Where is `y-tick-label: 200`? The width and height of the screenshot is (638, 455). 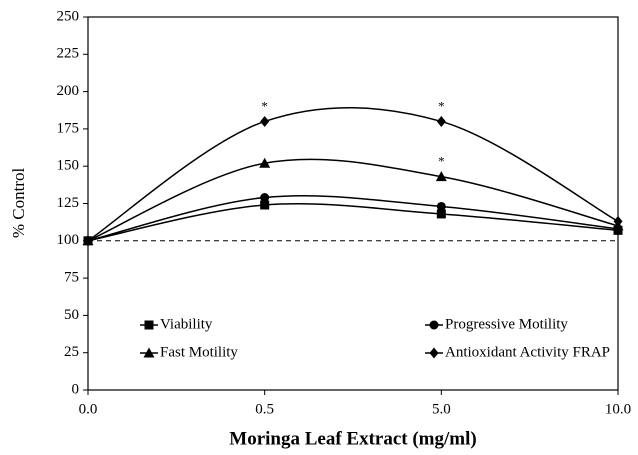
y-tick-label: 200 is located at coordinates (68, 91).